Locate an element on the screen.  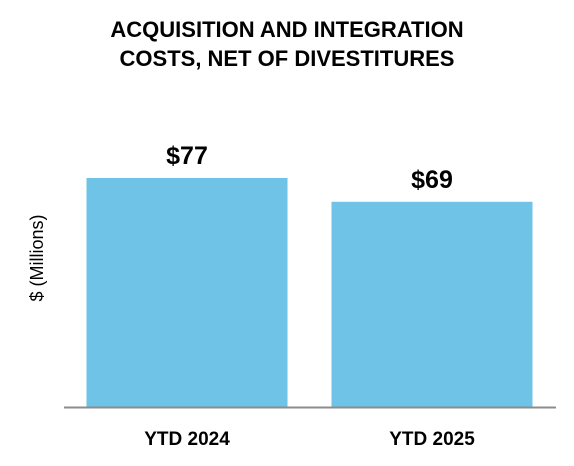
bar-value-label-ytd-2024: $77 is located at coordinates (187, 156).